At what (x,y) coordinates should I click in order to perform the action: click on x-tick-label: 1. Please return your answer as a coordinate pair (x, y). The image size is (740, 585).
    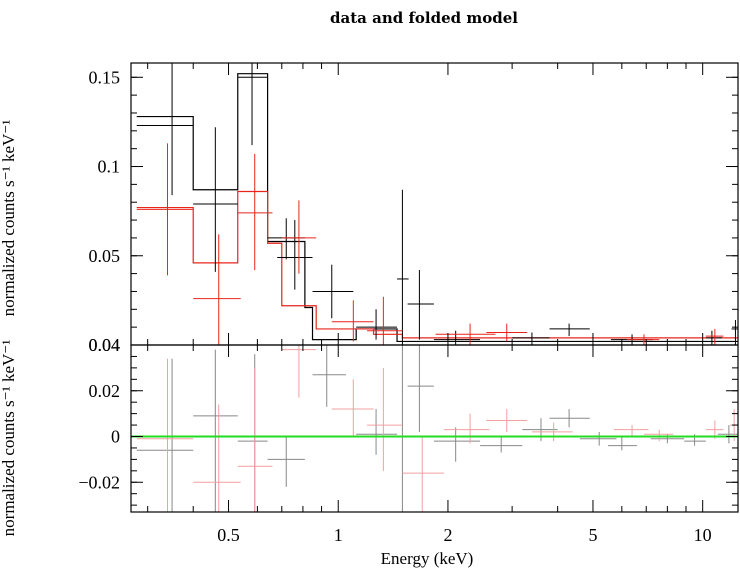
    Looking at the image, I should click on (338, 535).